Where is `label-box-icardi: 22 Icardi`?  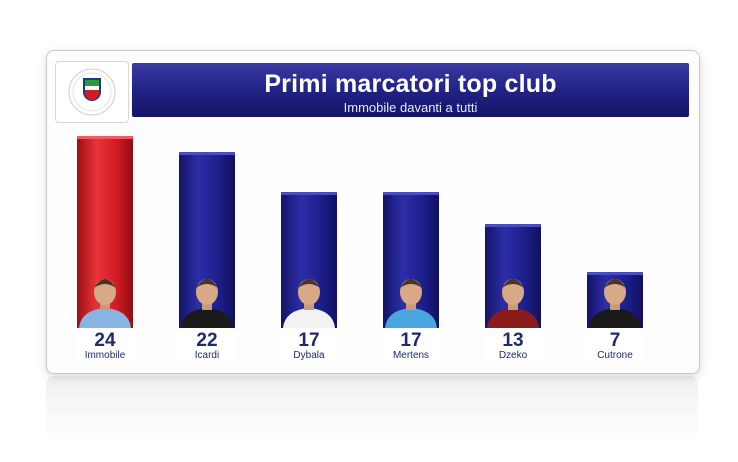 label-box-icardi: 22 Icardi is located at coordinates (207, 345).